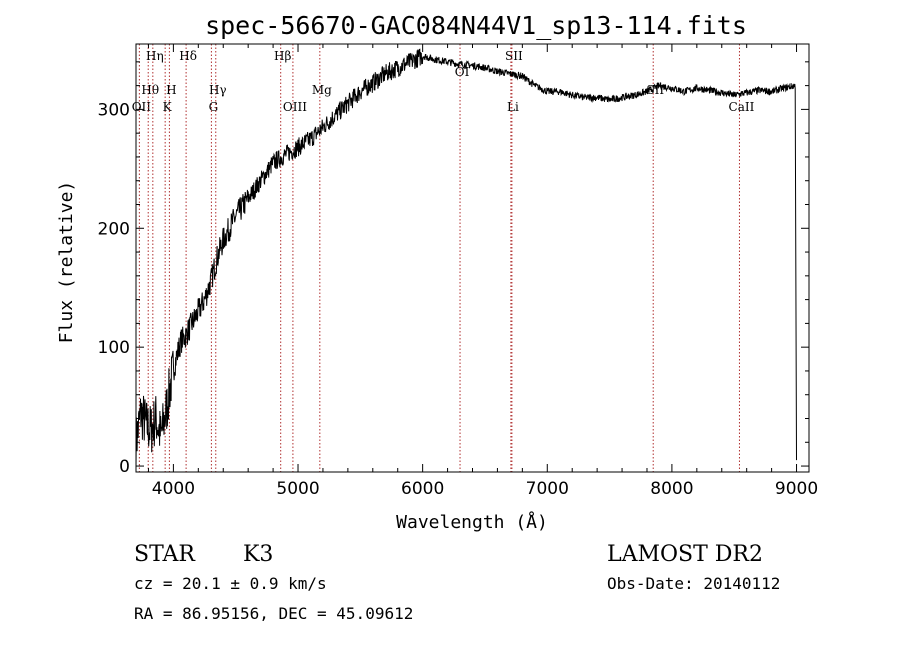 The width and height of the screenshot is (900, 649). I want to click on line-label-3: K, so click(168, 107).